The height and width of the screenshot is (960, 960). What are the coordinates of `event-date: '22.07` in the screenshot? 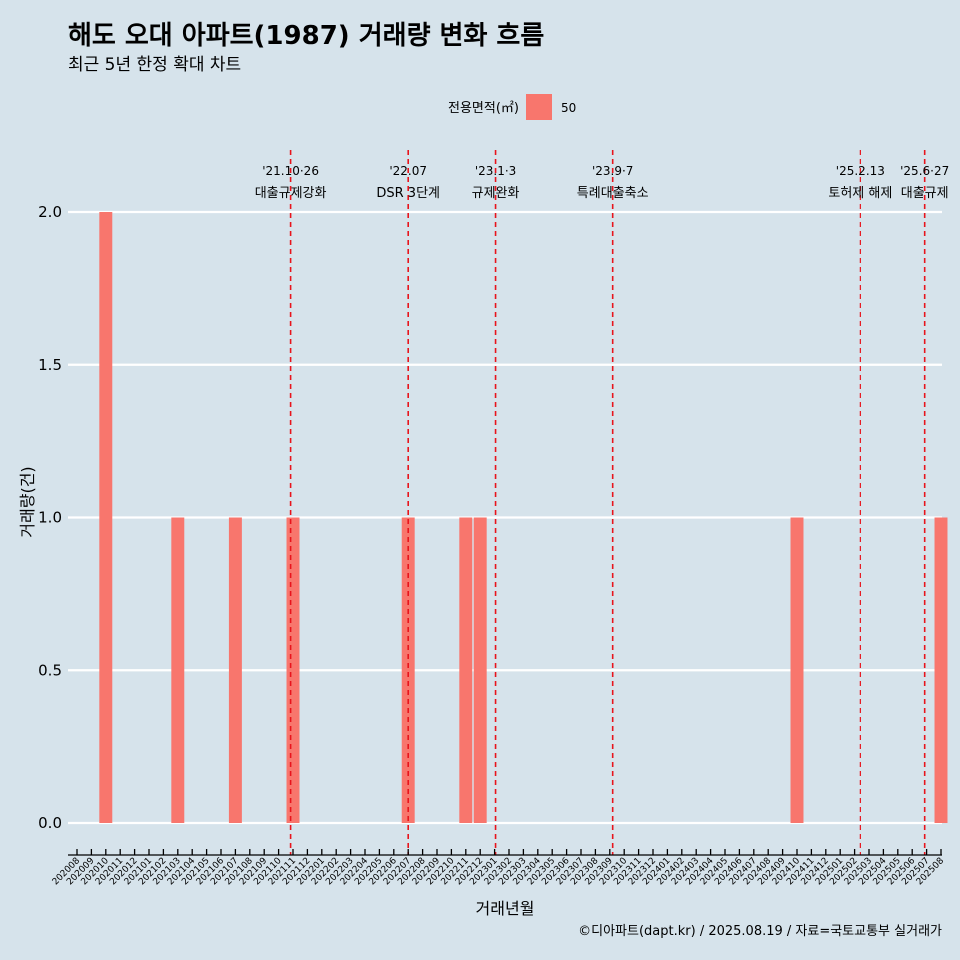 It's located at (408, 171).